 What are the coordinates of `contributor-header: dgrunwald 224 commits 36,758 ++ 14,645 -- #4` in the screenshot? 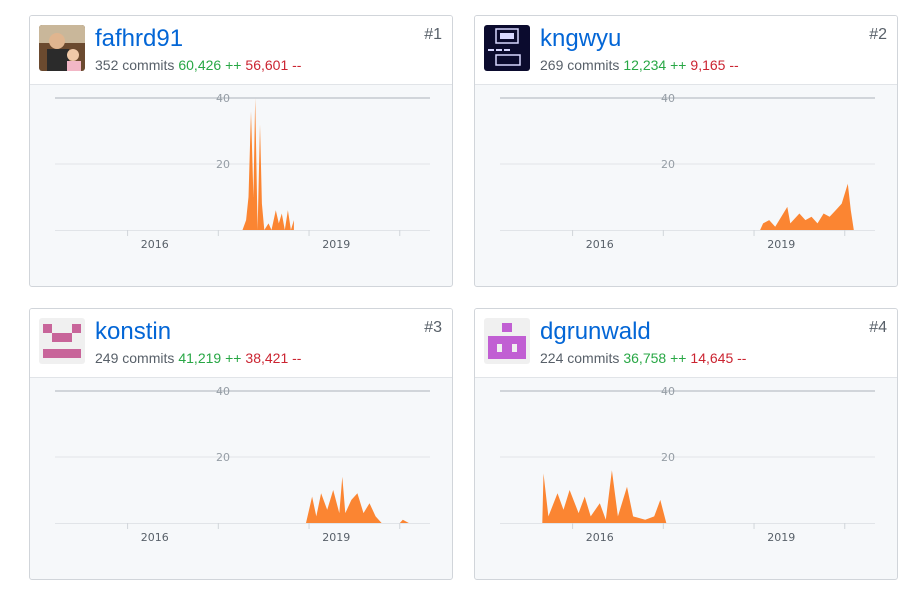 It's located at (686, 343).